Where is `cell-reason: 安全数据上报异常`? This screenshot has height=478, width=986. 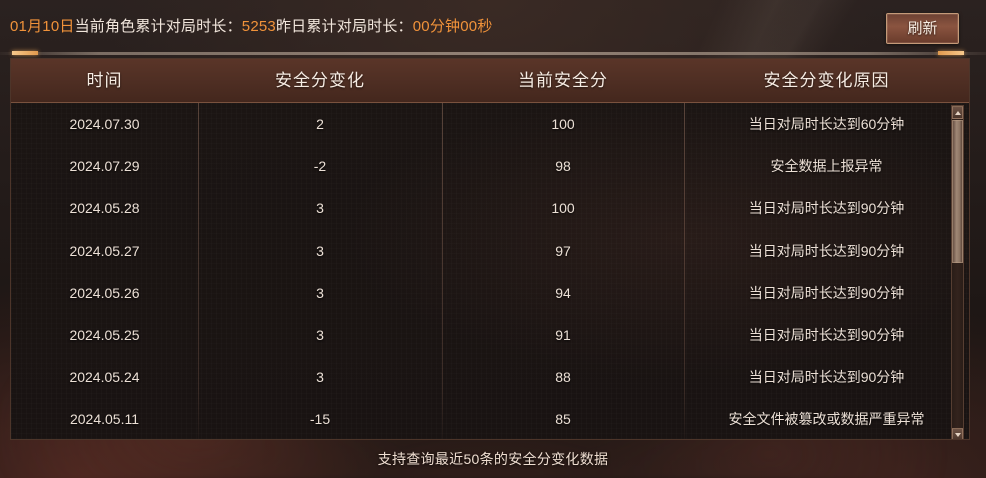
cell-reason: 安全数据上报异常 is located at coordinates (826, 166).